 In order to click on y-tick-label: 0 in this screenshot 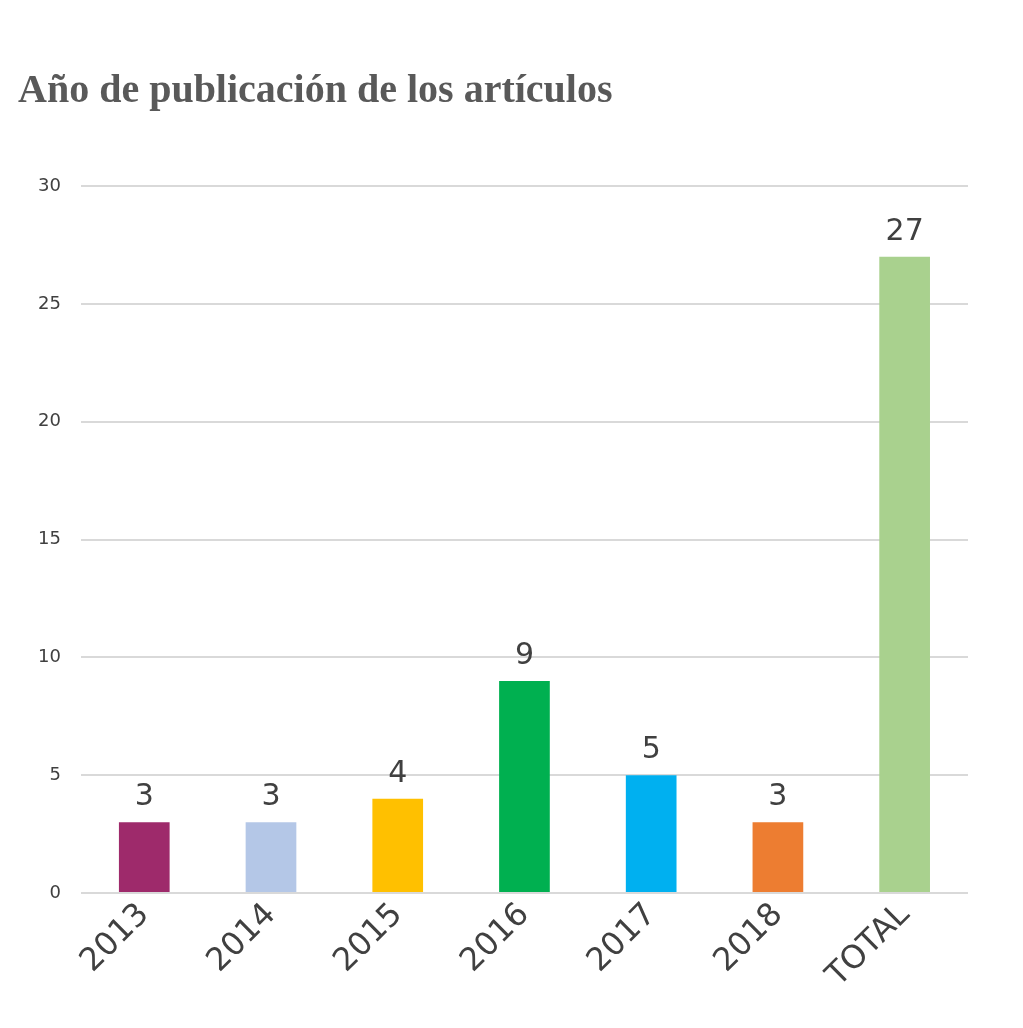, I will do `click(55, 891)`.